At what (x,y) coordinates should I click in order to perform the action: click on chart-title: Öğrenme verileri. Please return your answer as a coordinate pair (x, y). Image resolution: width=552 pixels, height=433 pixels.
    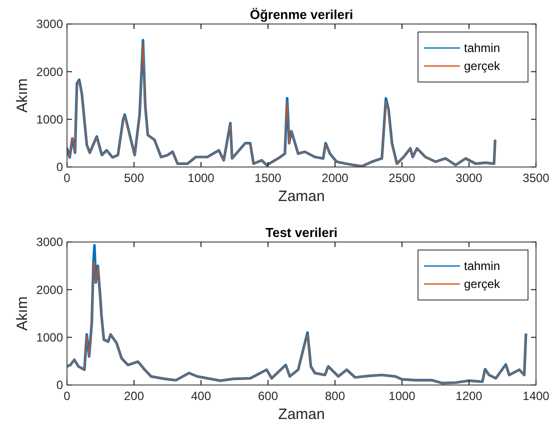
    Looking at the image, I should click on (302, 14).